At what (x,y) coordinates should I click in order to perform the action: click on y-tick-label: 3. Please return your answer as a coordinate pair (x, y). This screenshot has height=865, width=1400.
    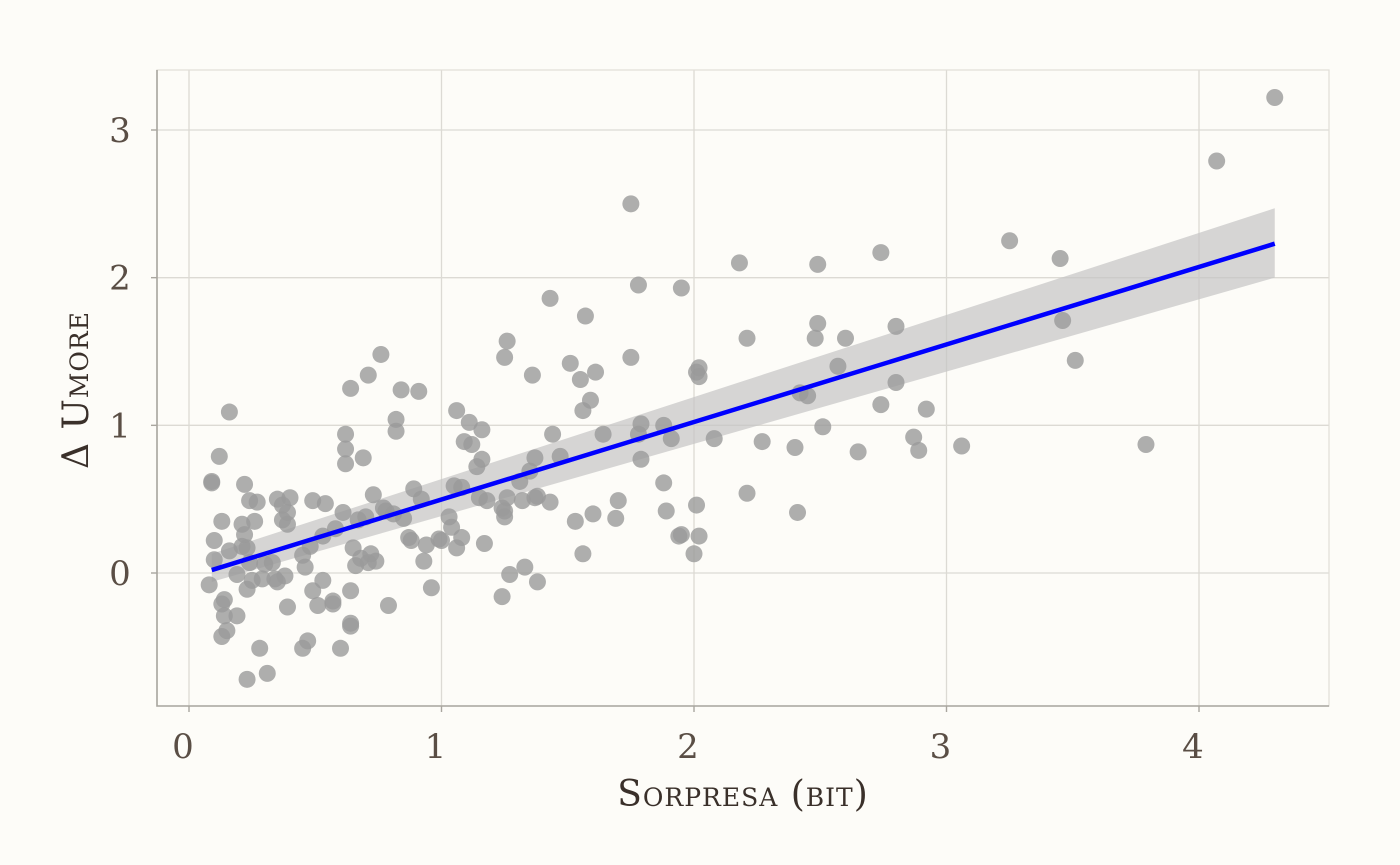
    Looking at the image, I should click on (120, 131).